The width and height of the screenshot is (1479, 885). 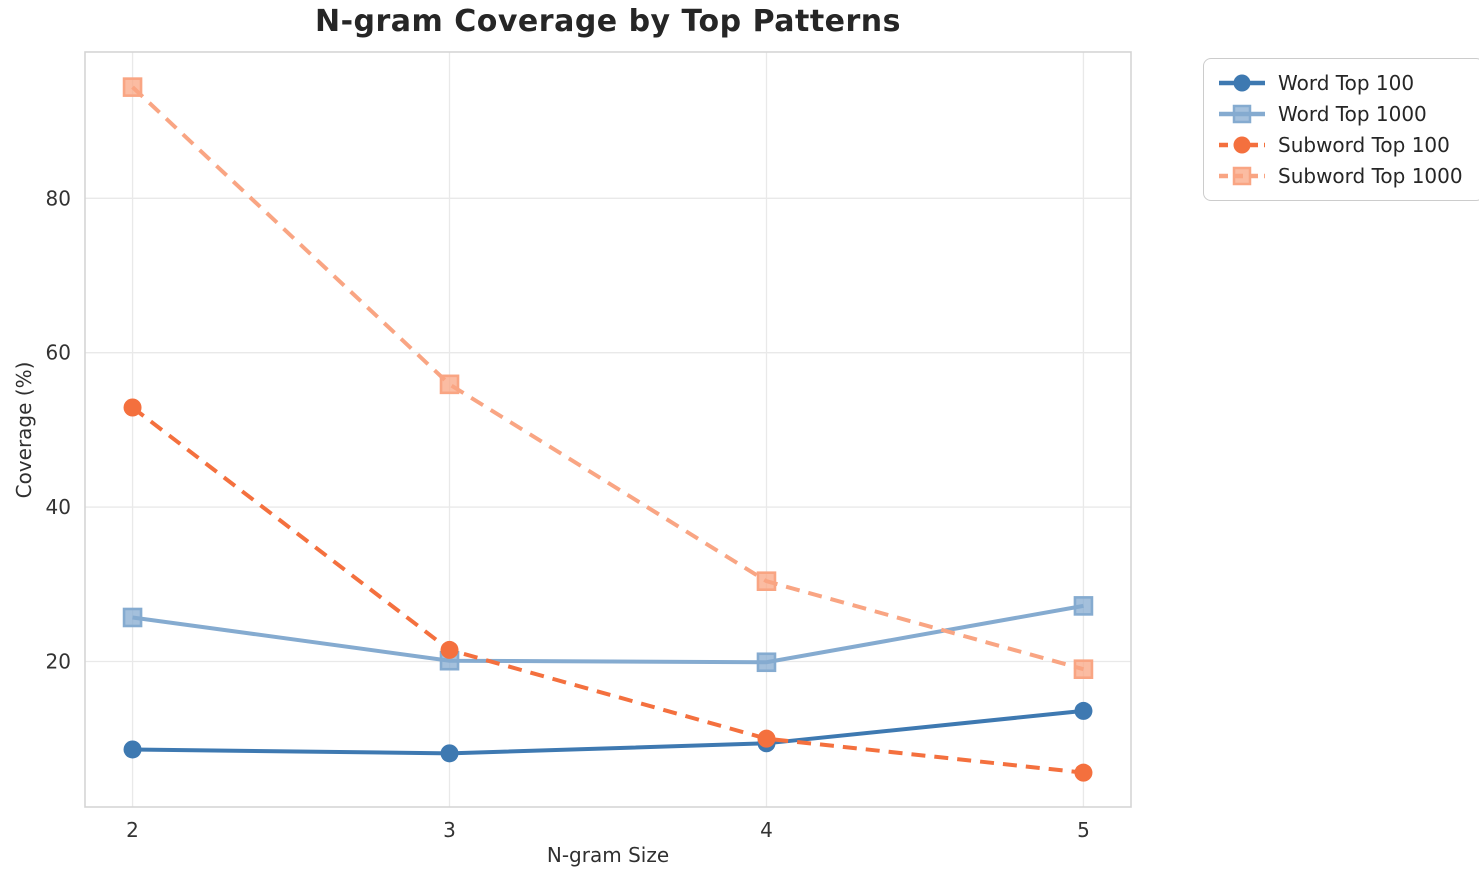 I want to click on y-tick-label: 20, so click(x=58, y=661).